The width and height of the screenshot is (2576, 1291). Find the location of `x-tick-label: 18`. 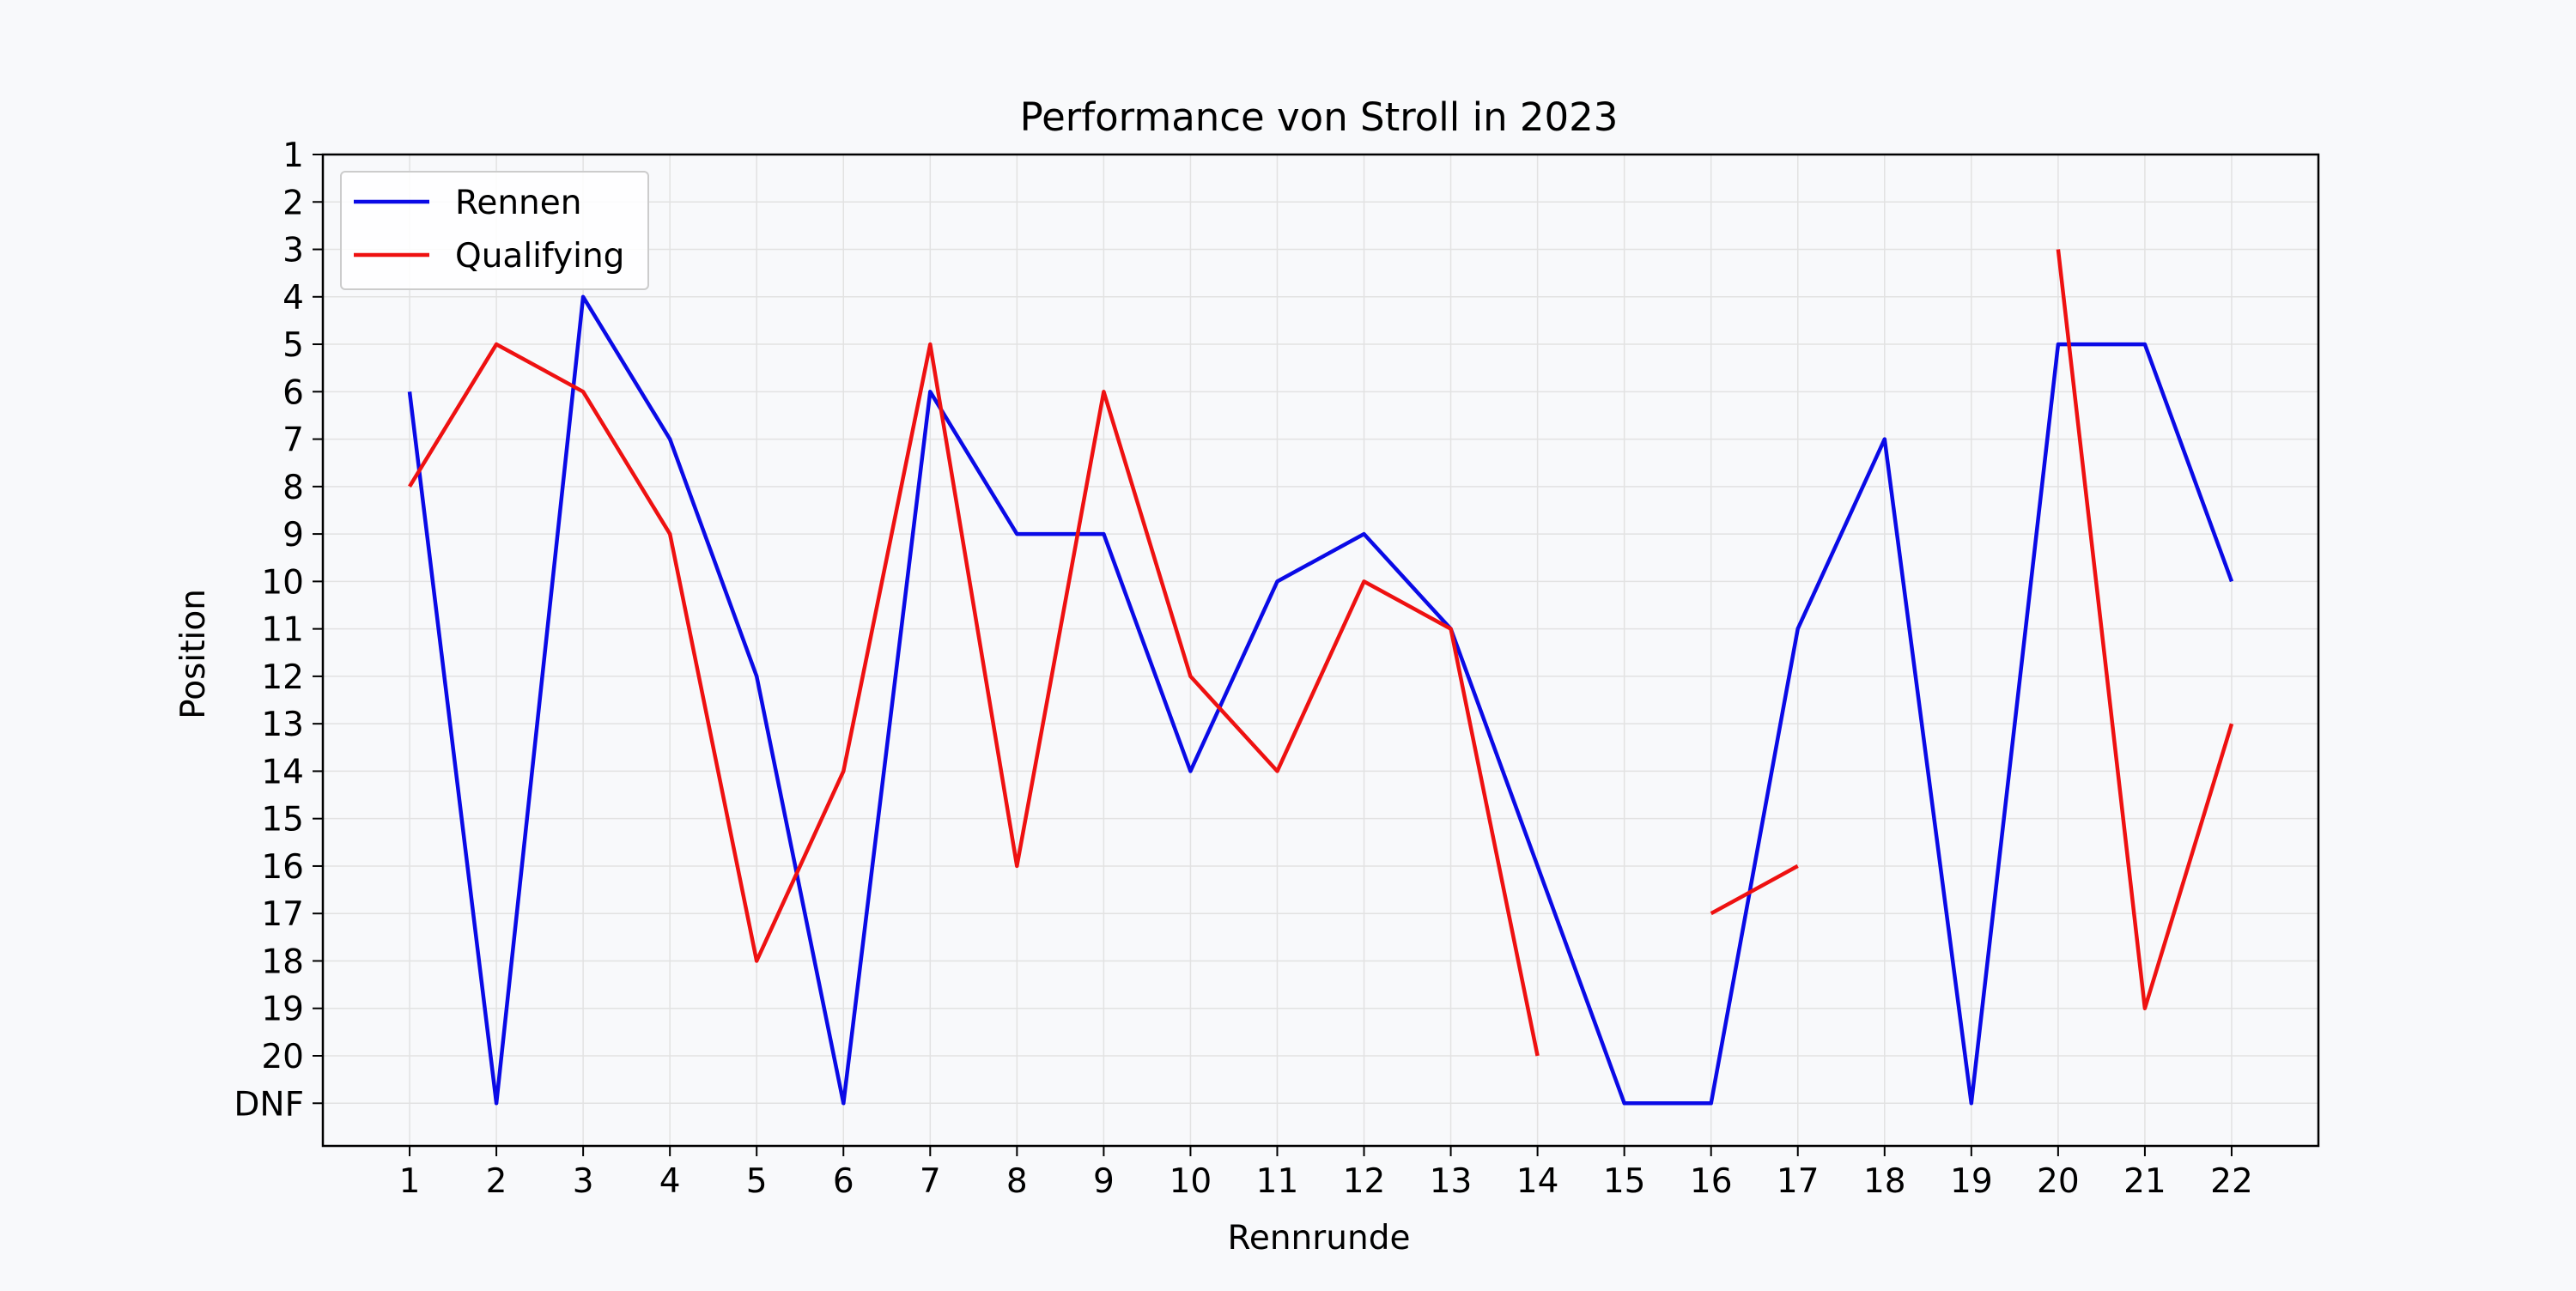

x-tick-label: 18 is located at coordinates (1885, 1182).